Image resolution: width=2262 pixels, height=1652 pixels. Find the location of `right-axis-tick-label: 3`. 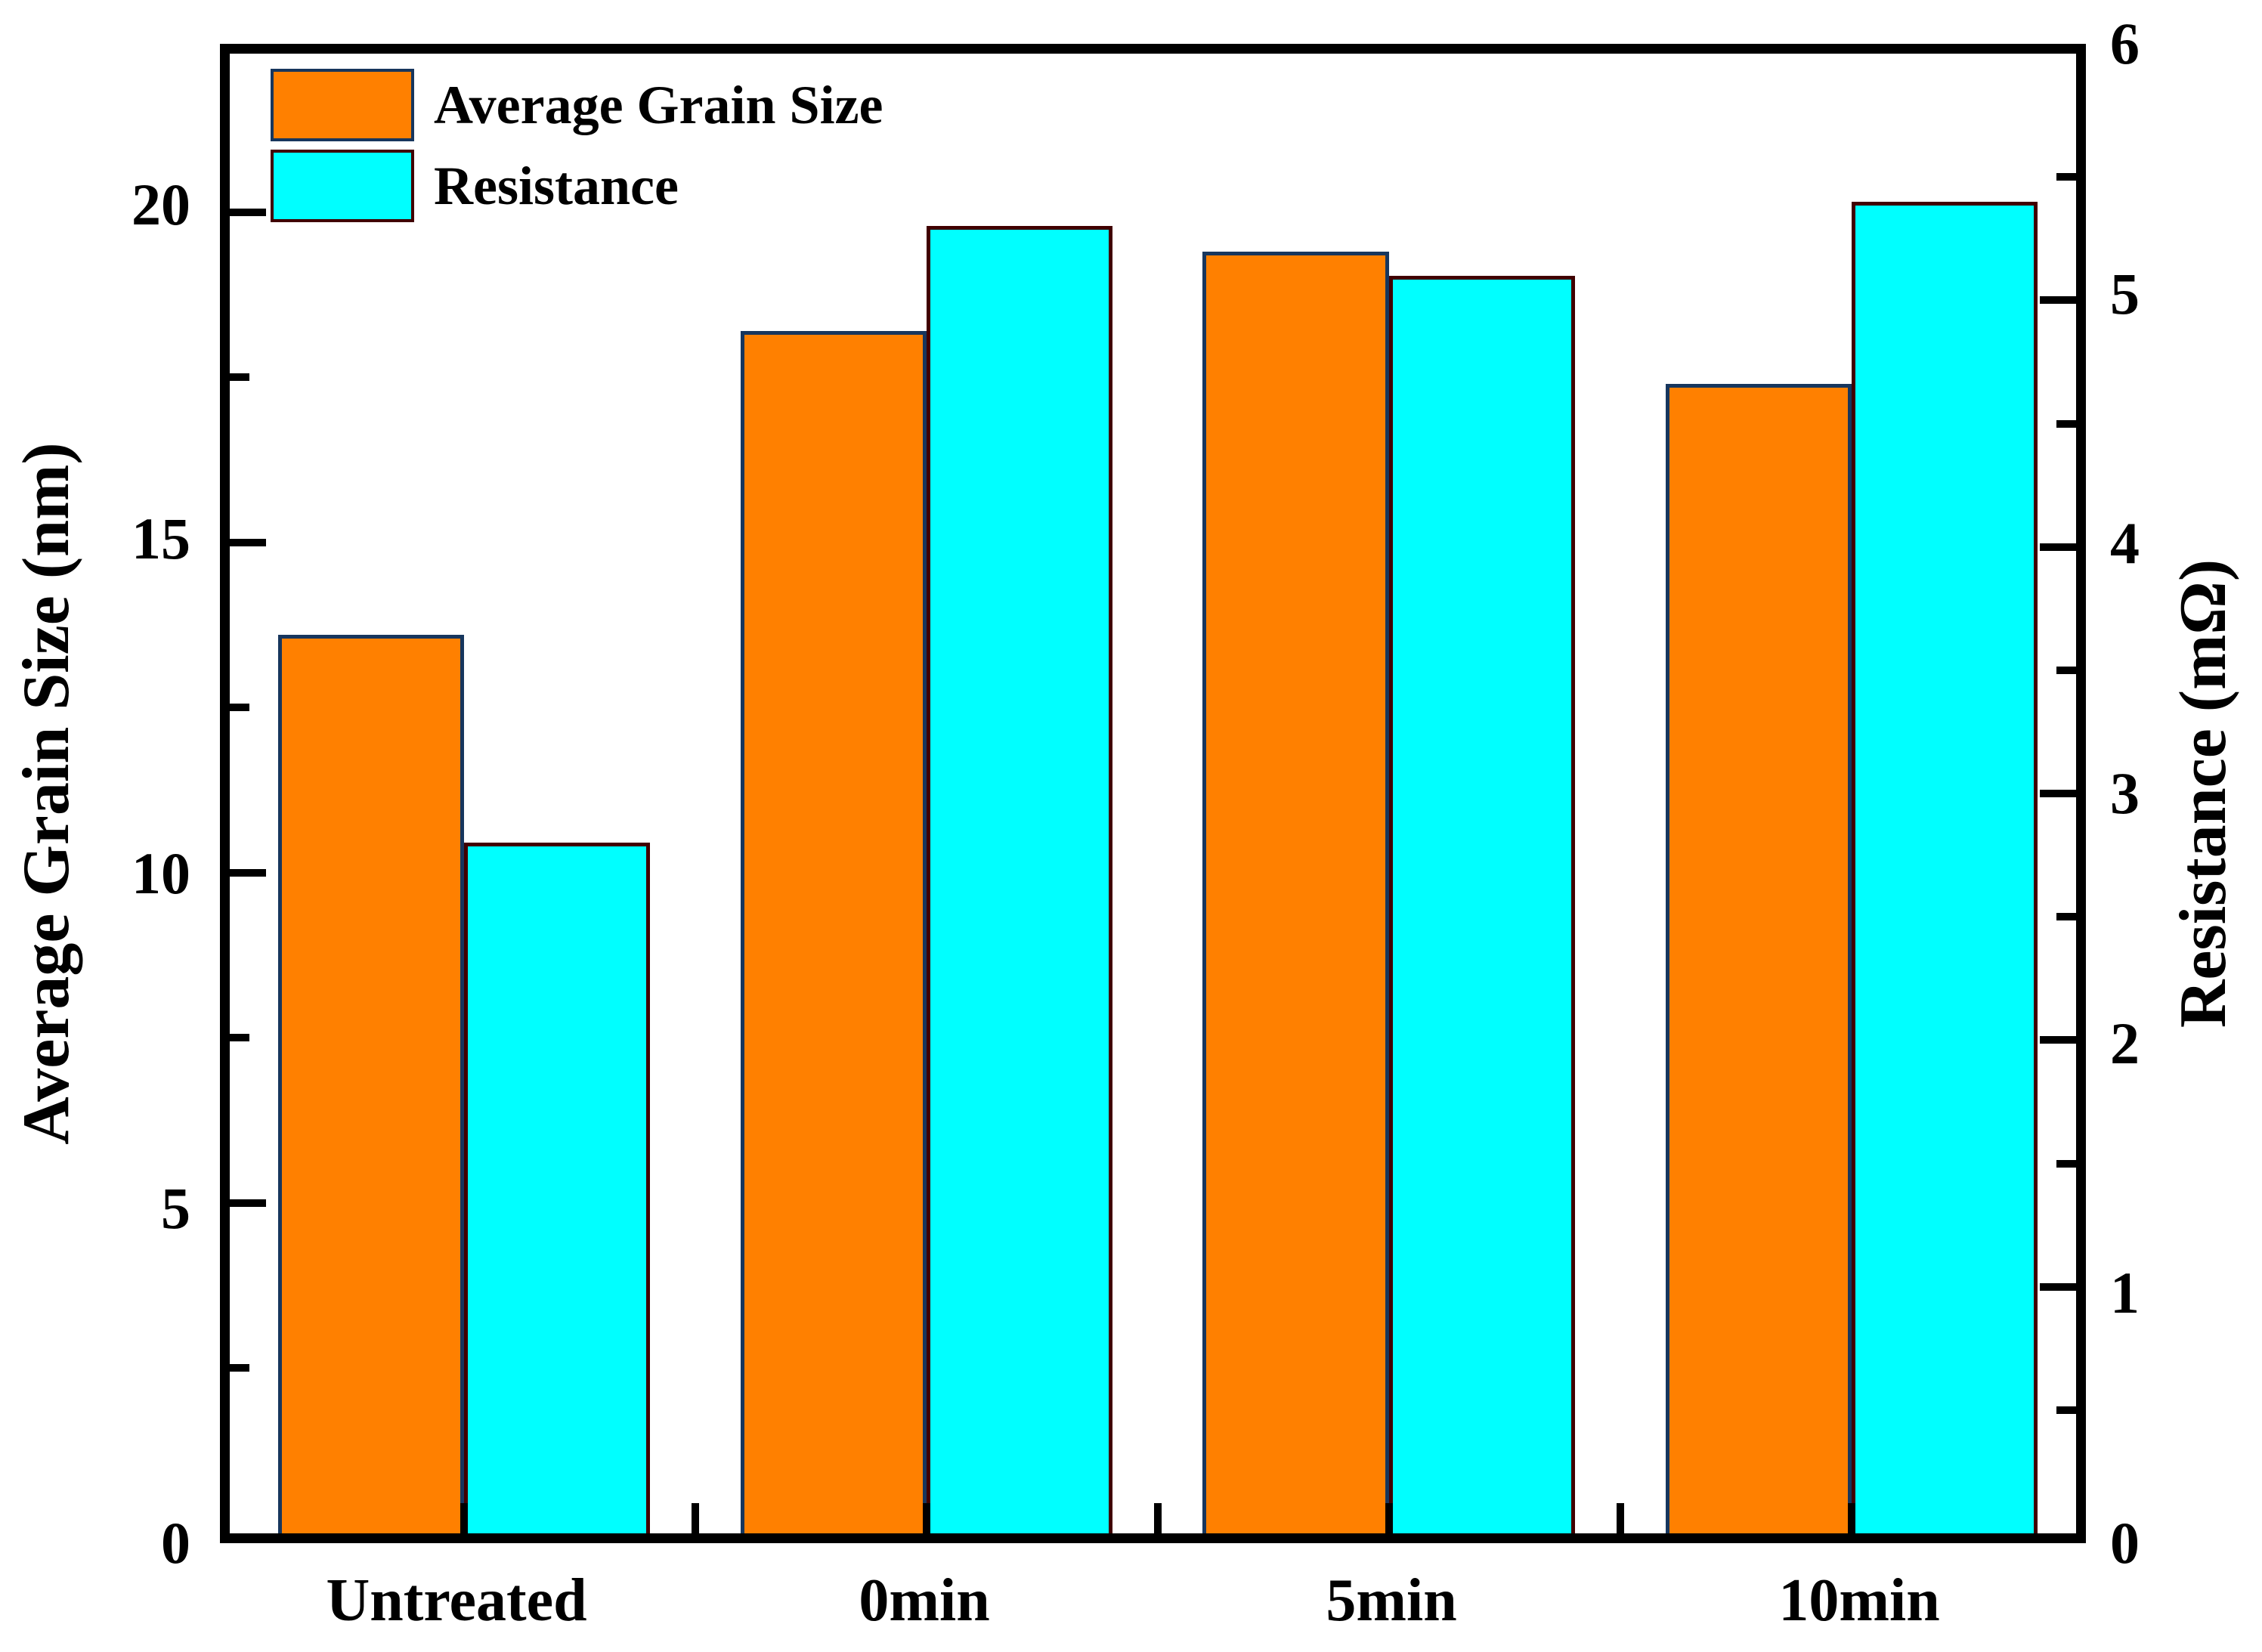

right-axis-tick-label: 3 is located at coordinates (2125, 793).